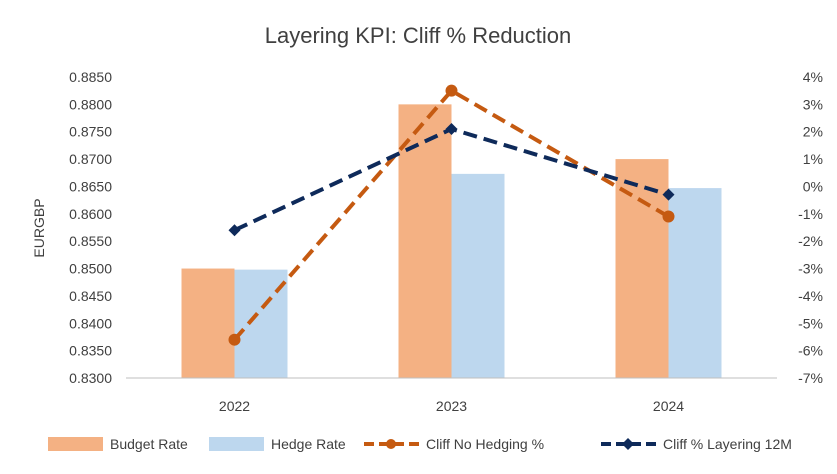 This screenshot has height=474, width=837. I want to click on y2-tick-label: 0%, so click(813, 186).